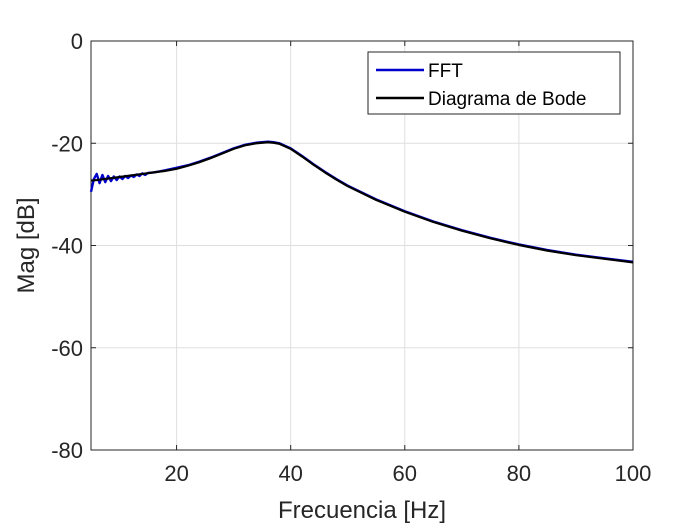  What do you see at coordinates (507, 99) in the screenshot?
I see `legend-label: Diagrama de Bode` at bounding box center [507, 99].